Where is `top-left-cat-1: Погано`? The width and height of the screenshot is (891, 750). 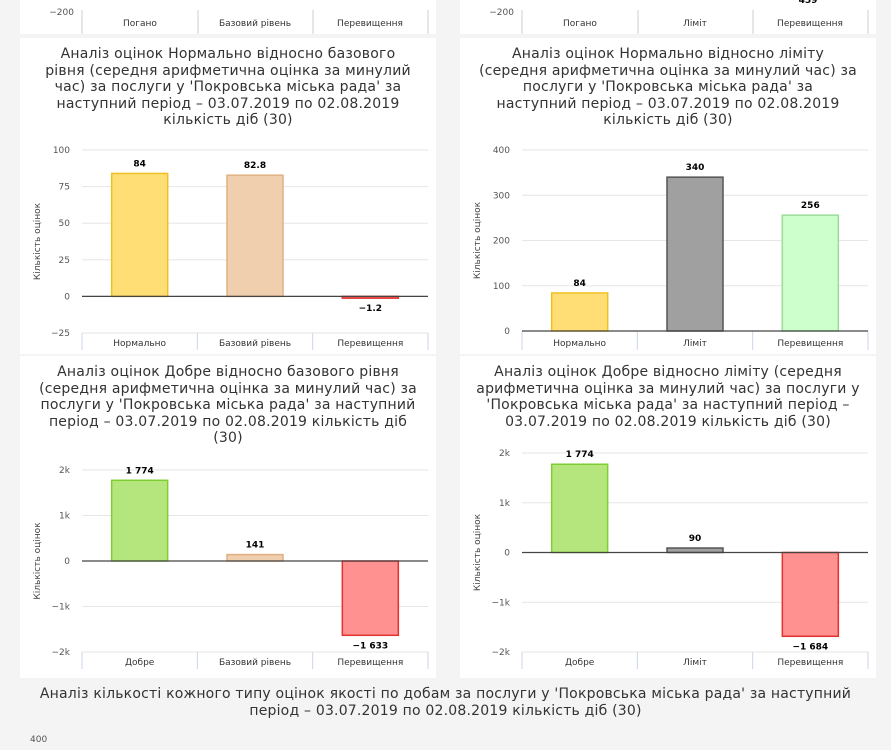
top-left-cat-1: Погано is located at coordinates (140, 24).